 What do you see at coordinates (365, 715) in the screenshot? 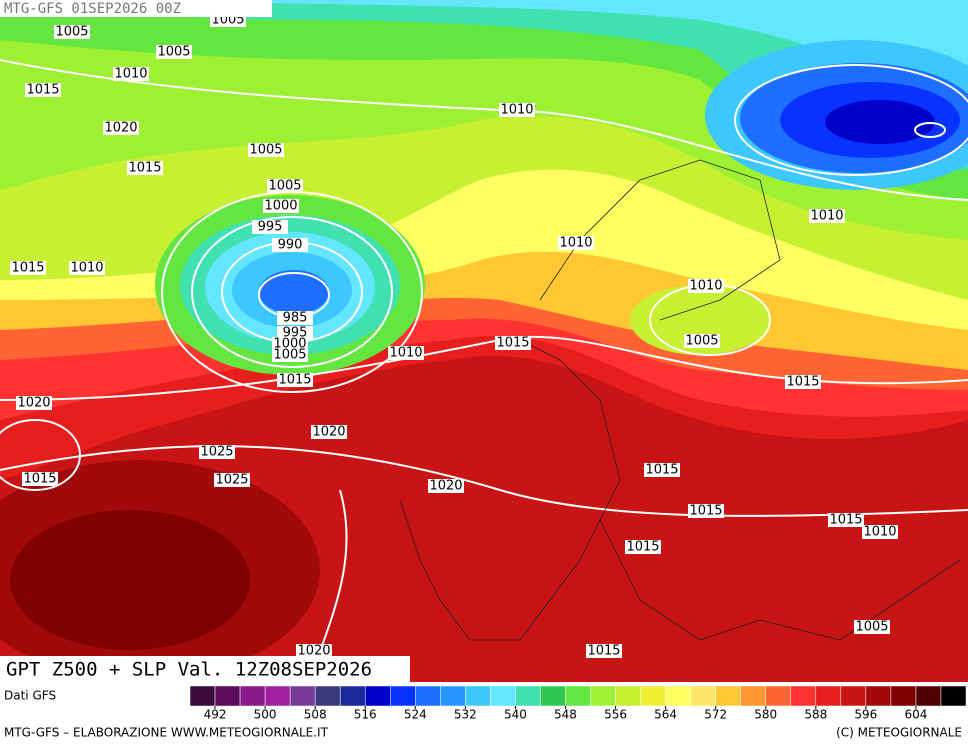
I see `colorbar-tick-label: 516` at bounding box center [365, 715].